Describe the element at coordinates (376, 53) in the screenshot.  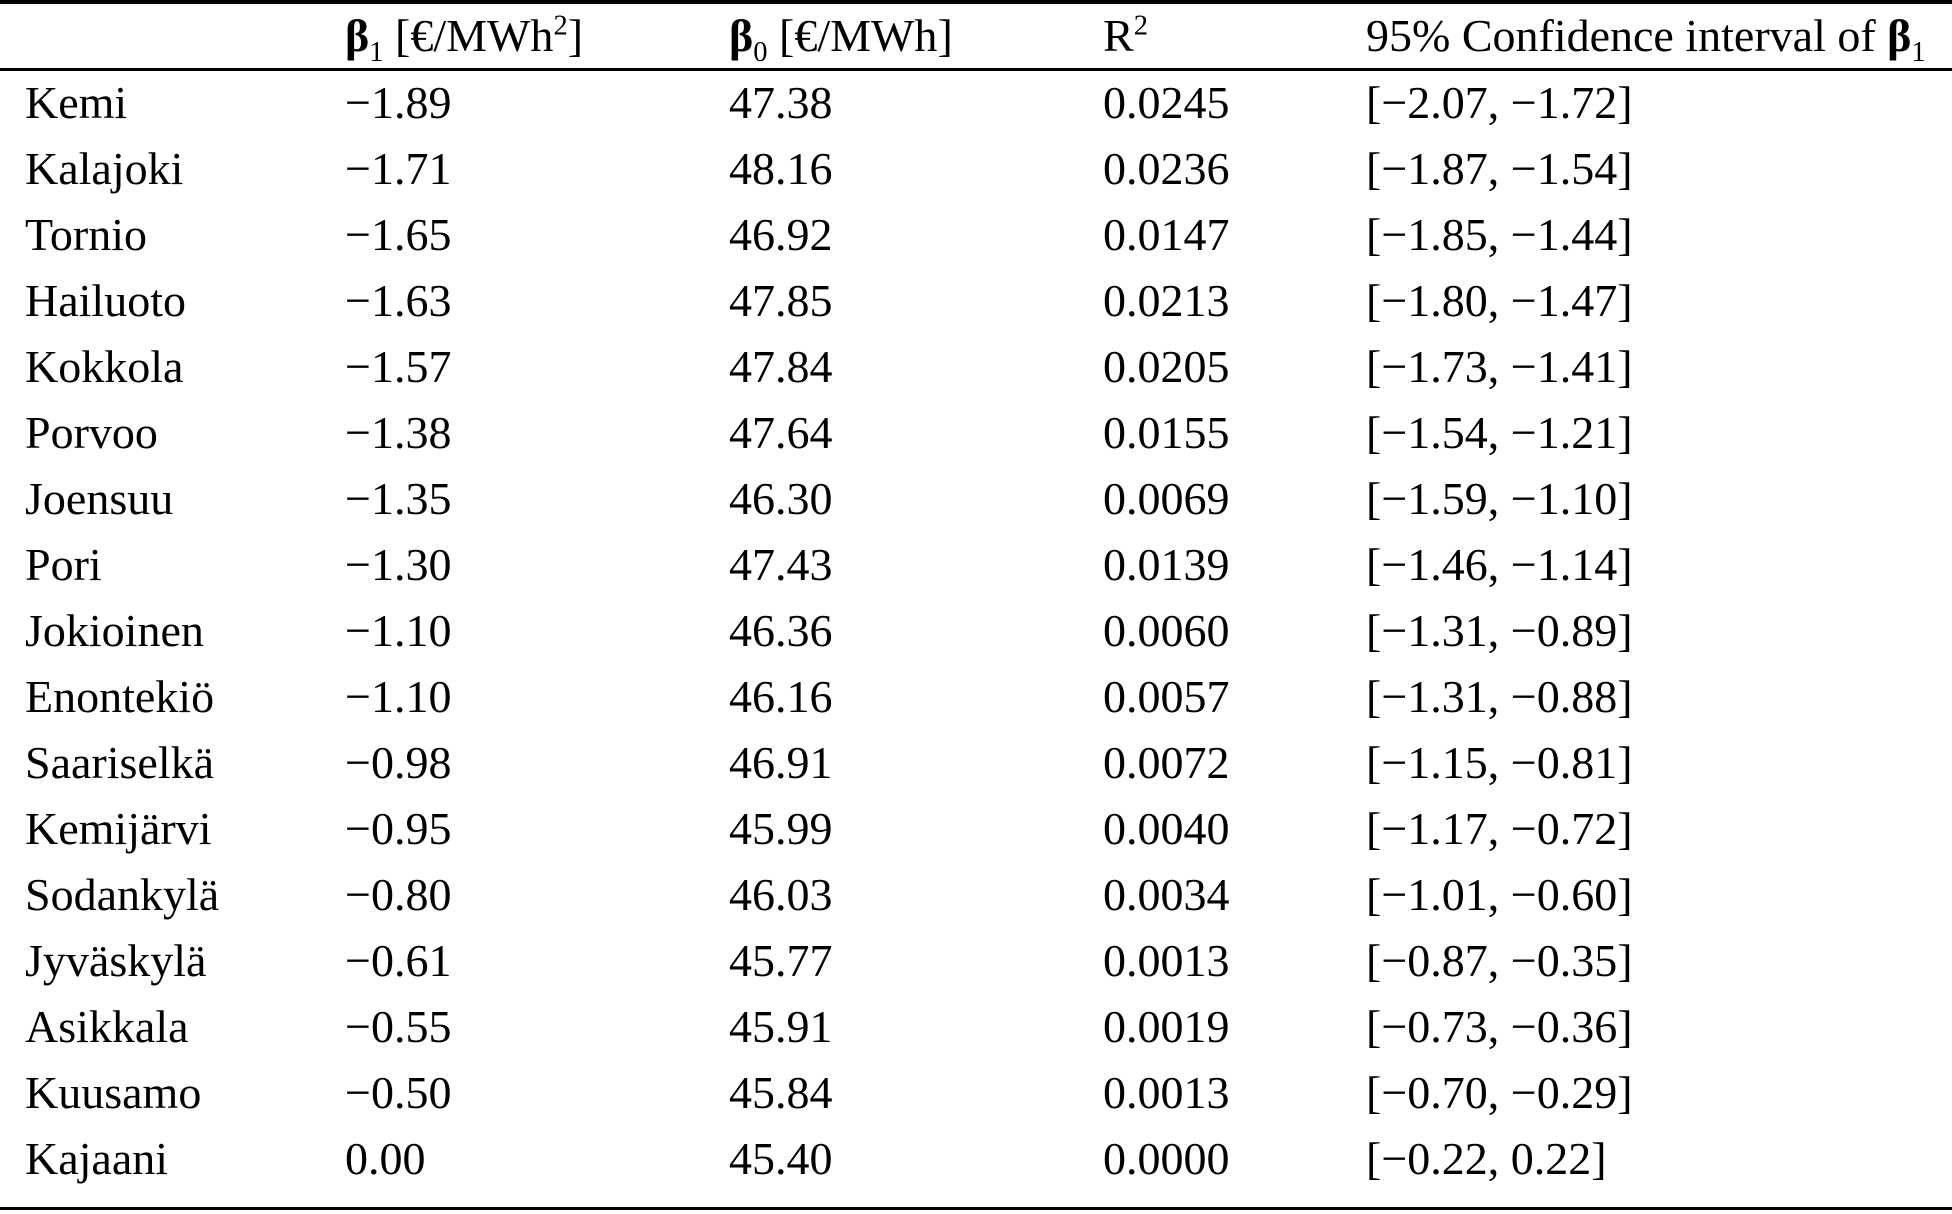
I see `beta1-subscript: 1` at that location.